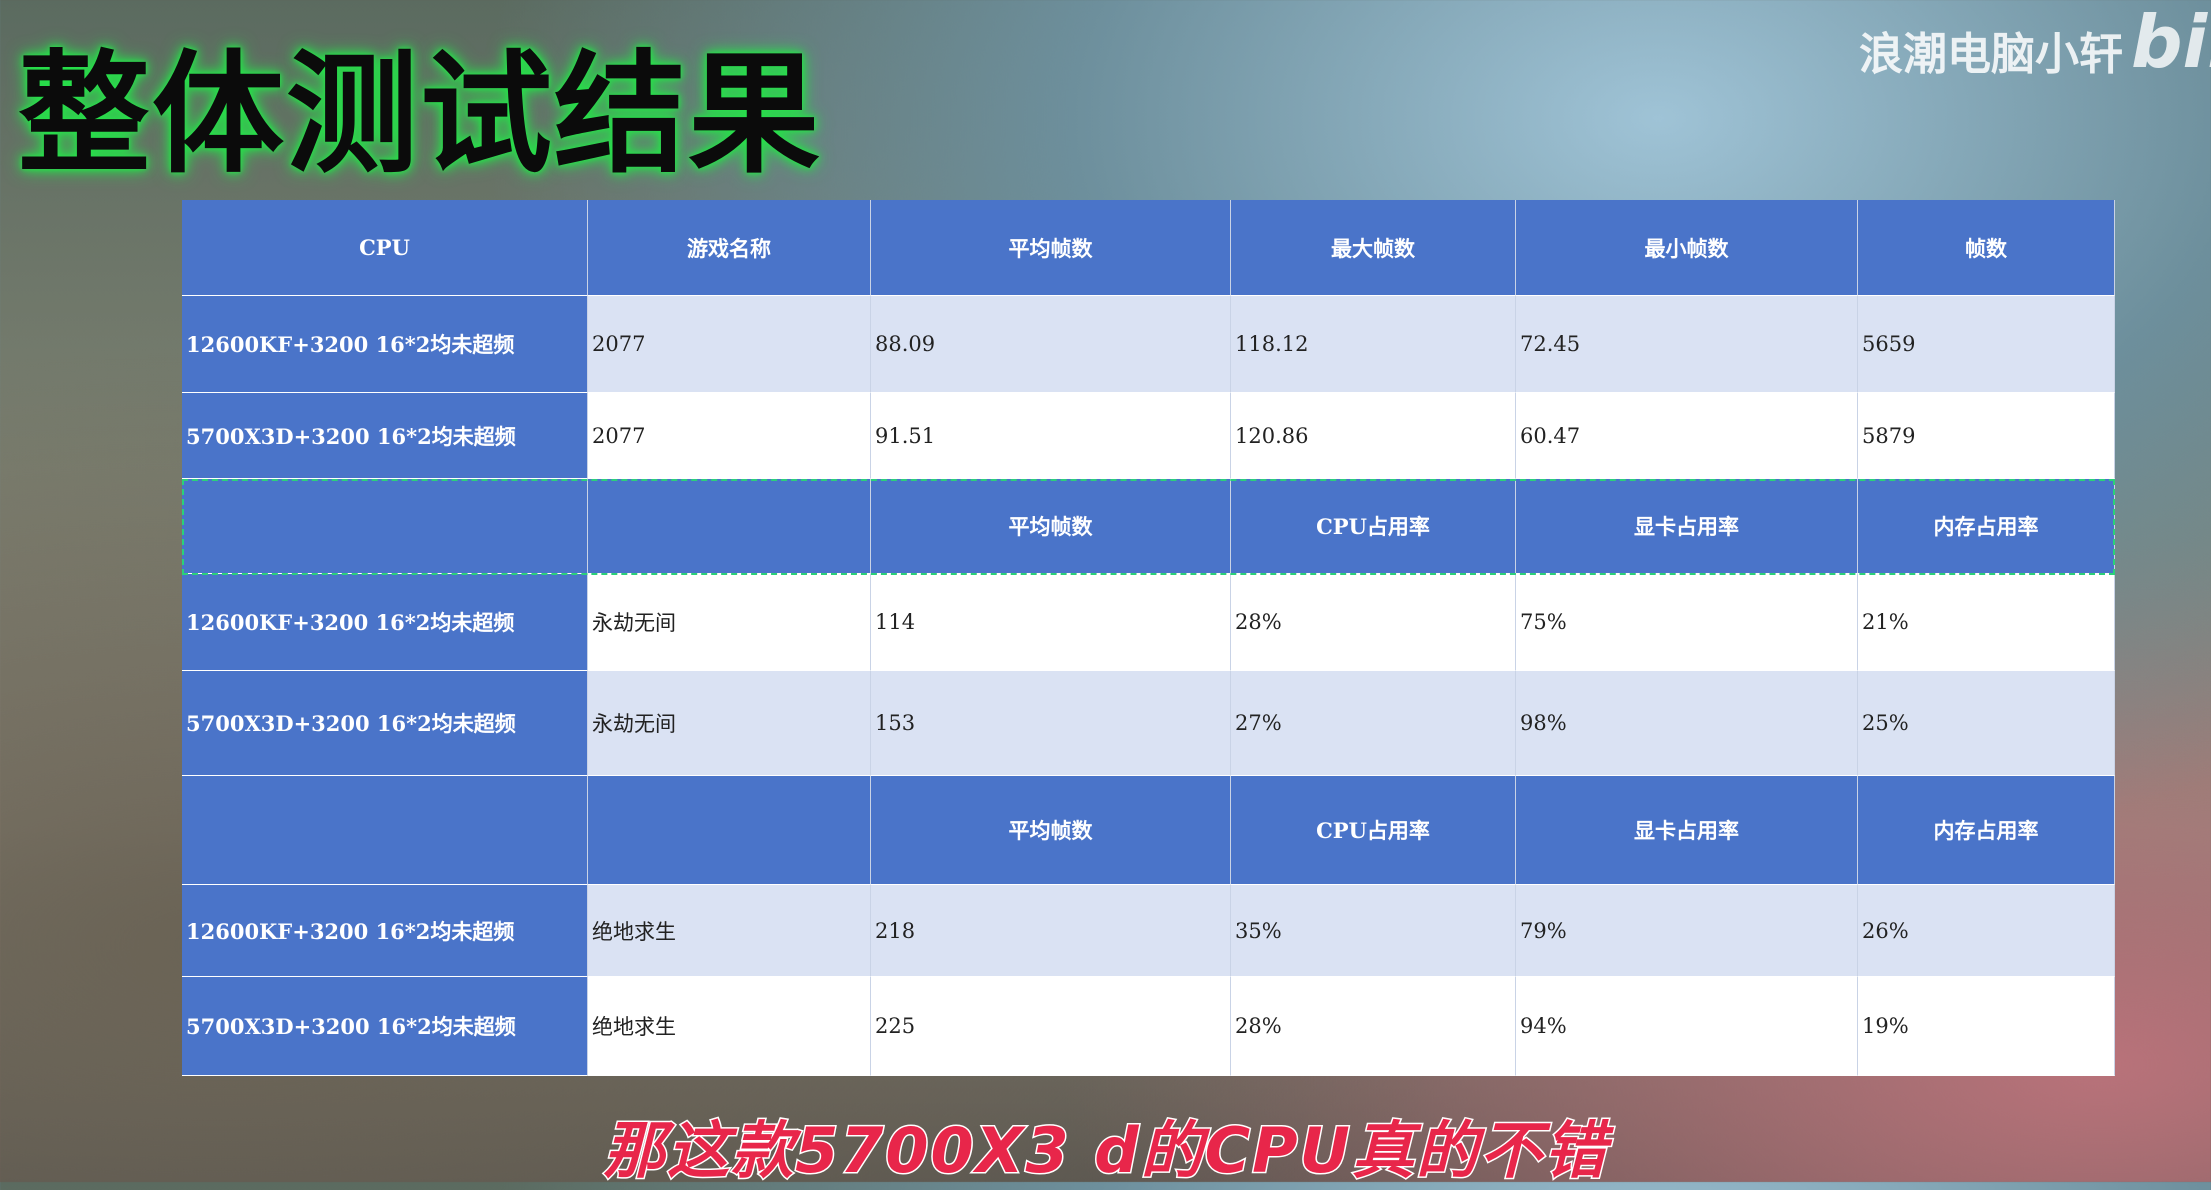  What do you see at coordinates (1051, 931) in the screenshot?
I see `table-cell: 218` at bounding box center [1051, 931].